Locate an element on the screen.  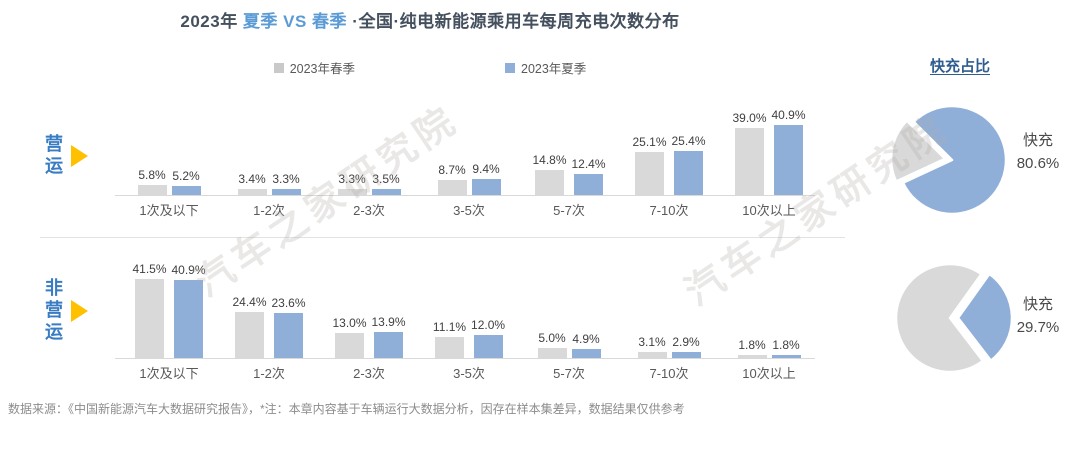
bar-group: 3.3% 3.5% 2-3次 is located at coordinates (369, 160).